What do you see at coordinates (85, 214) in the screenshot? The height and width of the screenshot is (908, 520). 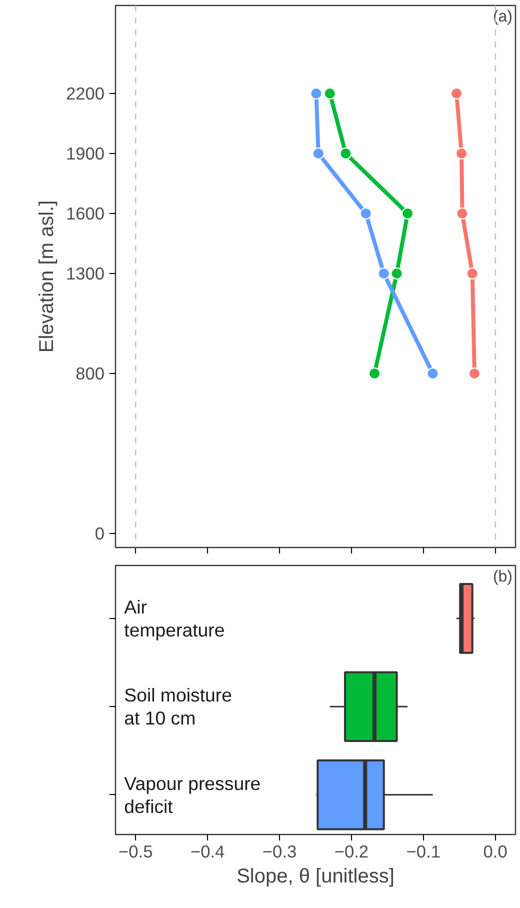 I see `y-tick-label: 1600` at bounding box center [85, 214].